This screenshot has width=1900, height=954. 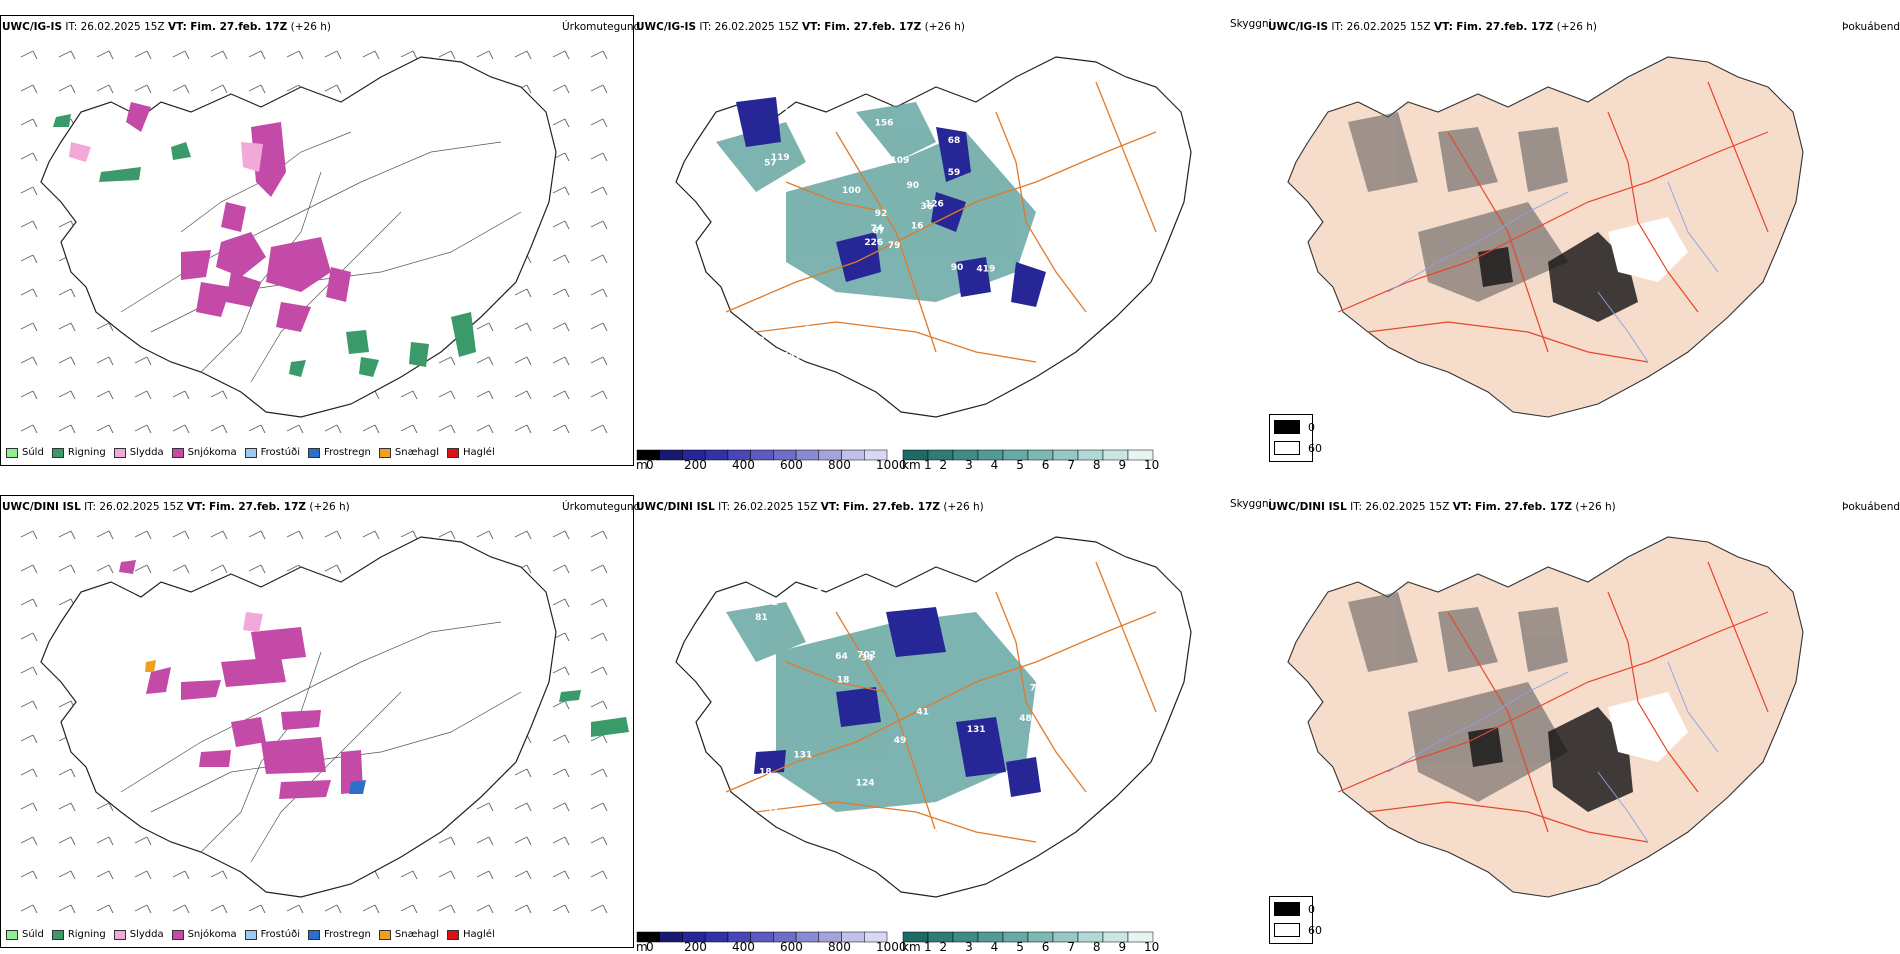 What do you see at coordinates (994, 807) in the screenshot?
I see `ceiling-value-label: 100` at bounding box center [994, 807].